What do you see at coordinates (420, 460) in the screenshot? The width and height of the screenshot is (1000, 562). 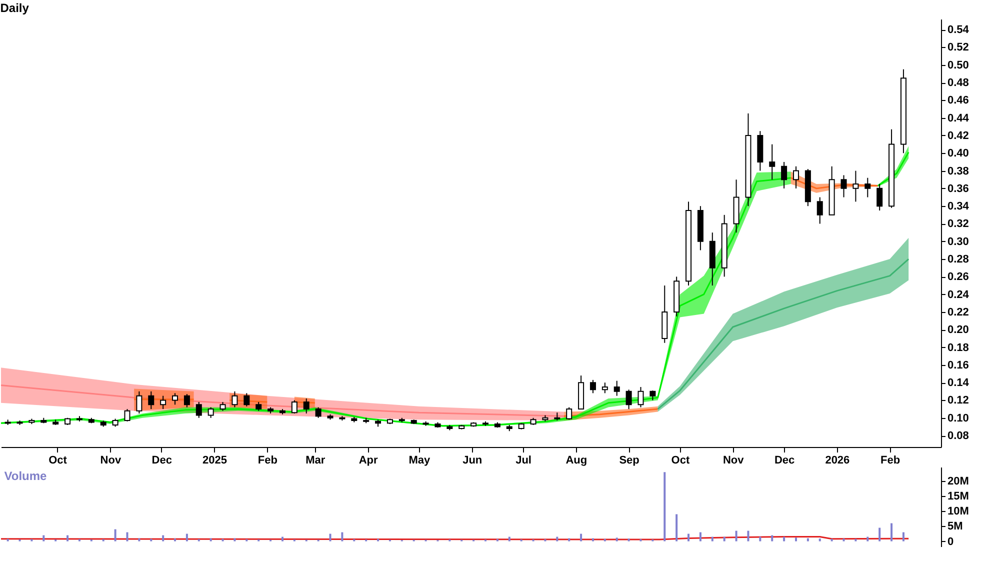 I see `x-tick-label: May` at bounding box center [420, 460].